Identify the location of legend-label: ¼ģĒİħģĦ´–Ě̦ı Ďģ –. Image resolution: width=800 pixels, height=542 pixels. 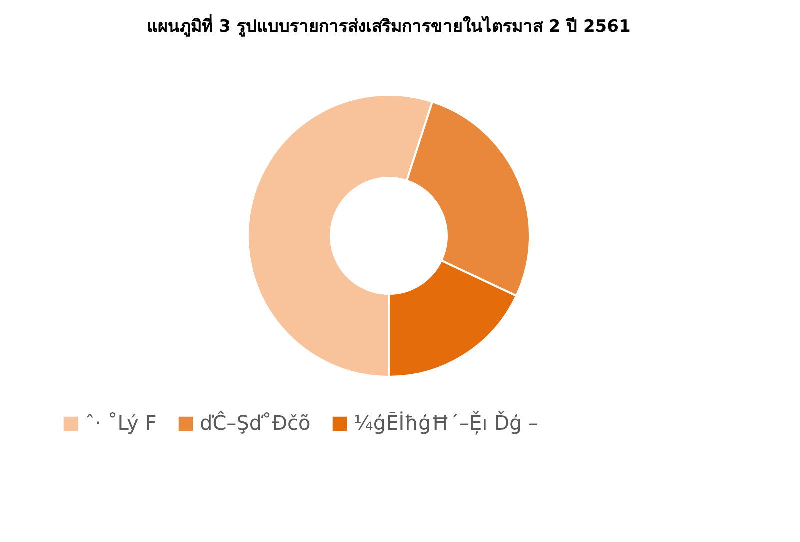
(446, 423).